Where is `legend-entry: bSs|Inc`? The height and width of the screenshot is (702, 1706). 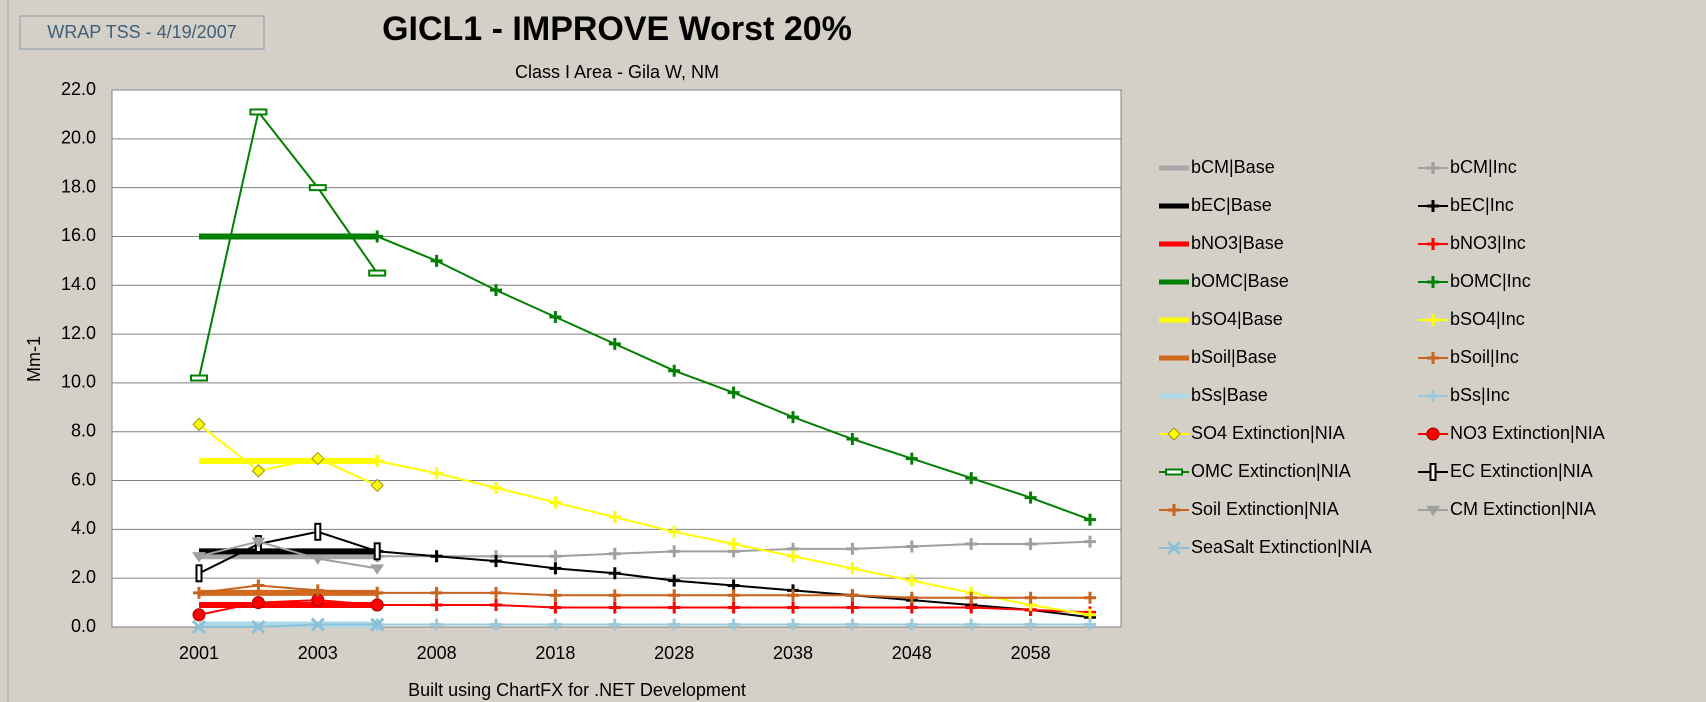 legend-entry: bSs|Inc is located at coordinates (1464, 395).